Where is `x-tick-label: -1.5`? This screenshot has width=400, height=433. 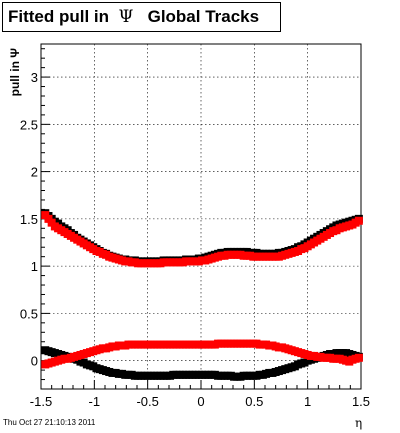 x-tick-label: -1.5 is located at coordinates (41, 401).